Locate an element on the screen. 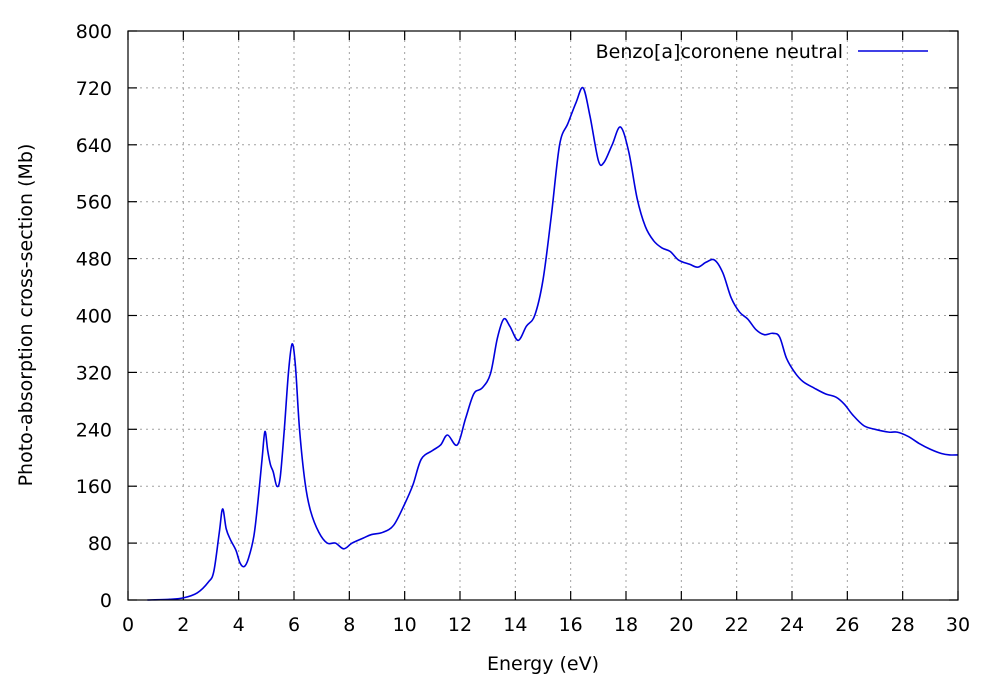 This screenshot has width=1000, height=700. y-tick-label: 160 is located at coordinates (94, 487).